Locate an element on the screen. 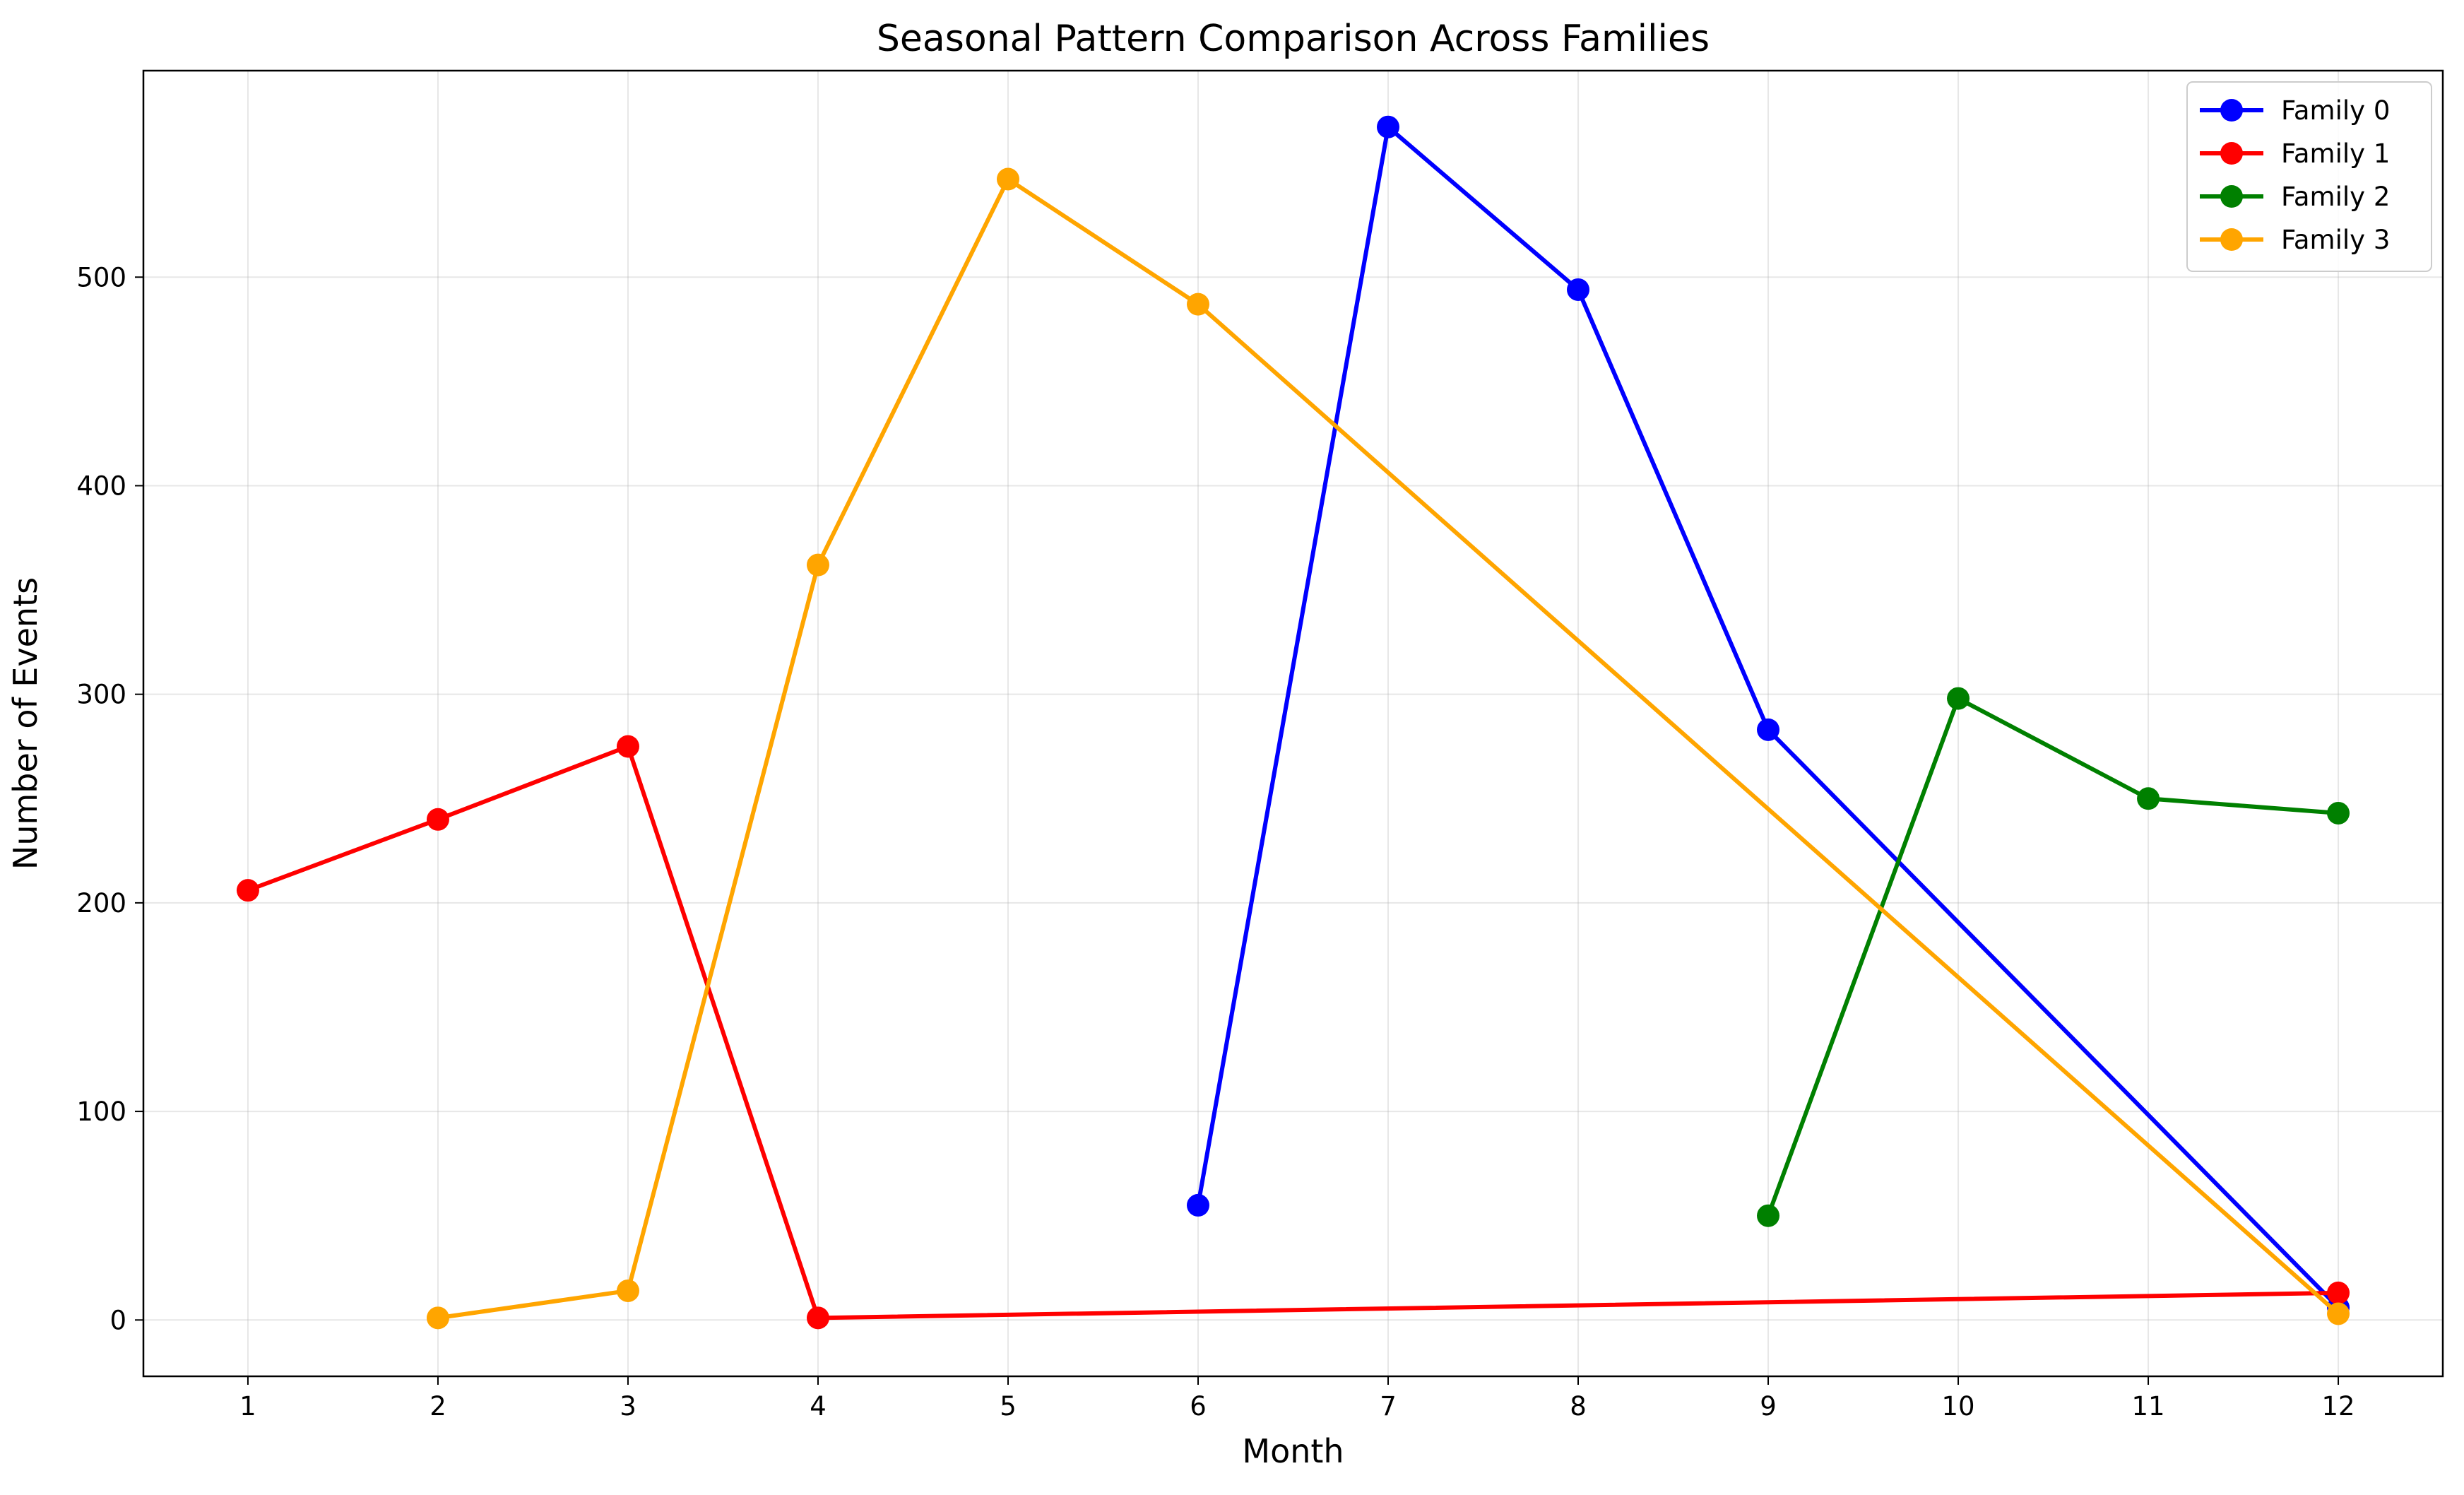  y-tick-label: 100 is located at coordinates (101, 1112).